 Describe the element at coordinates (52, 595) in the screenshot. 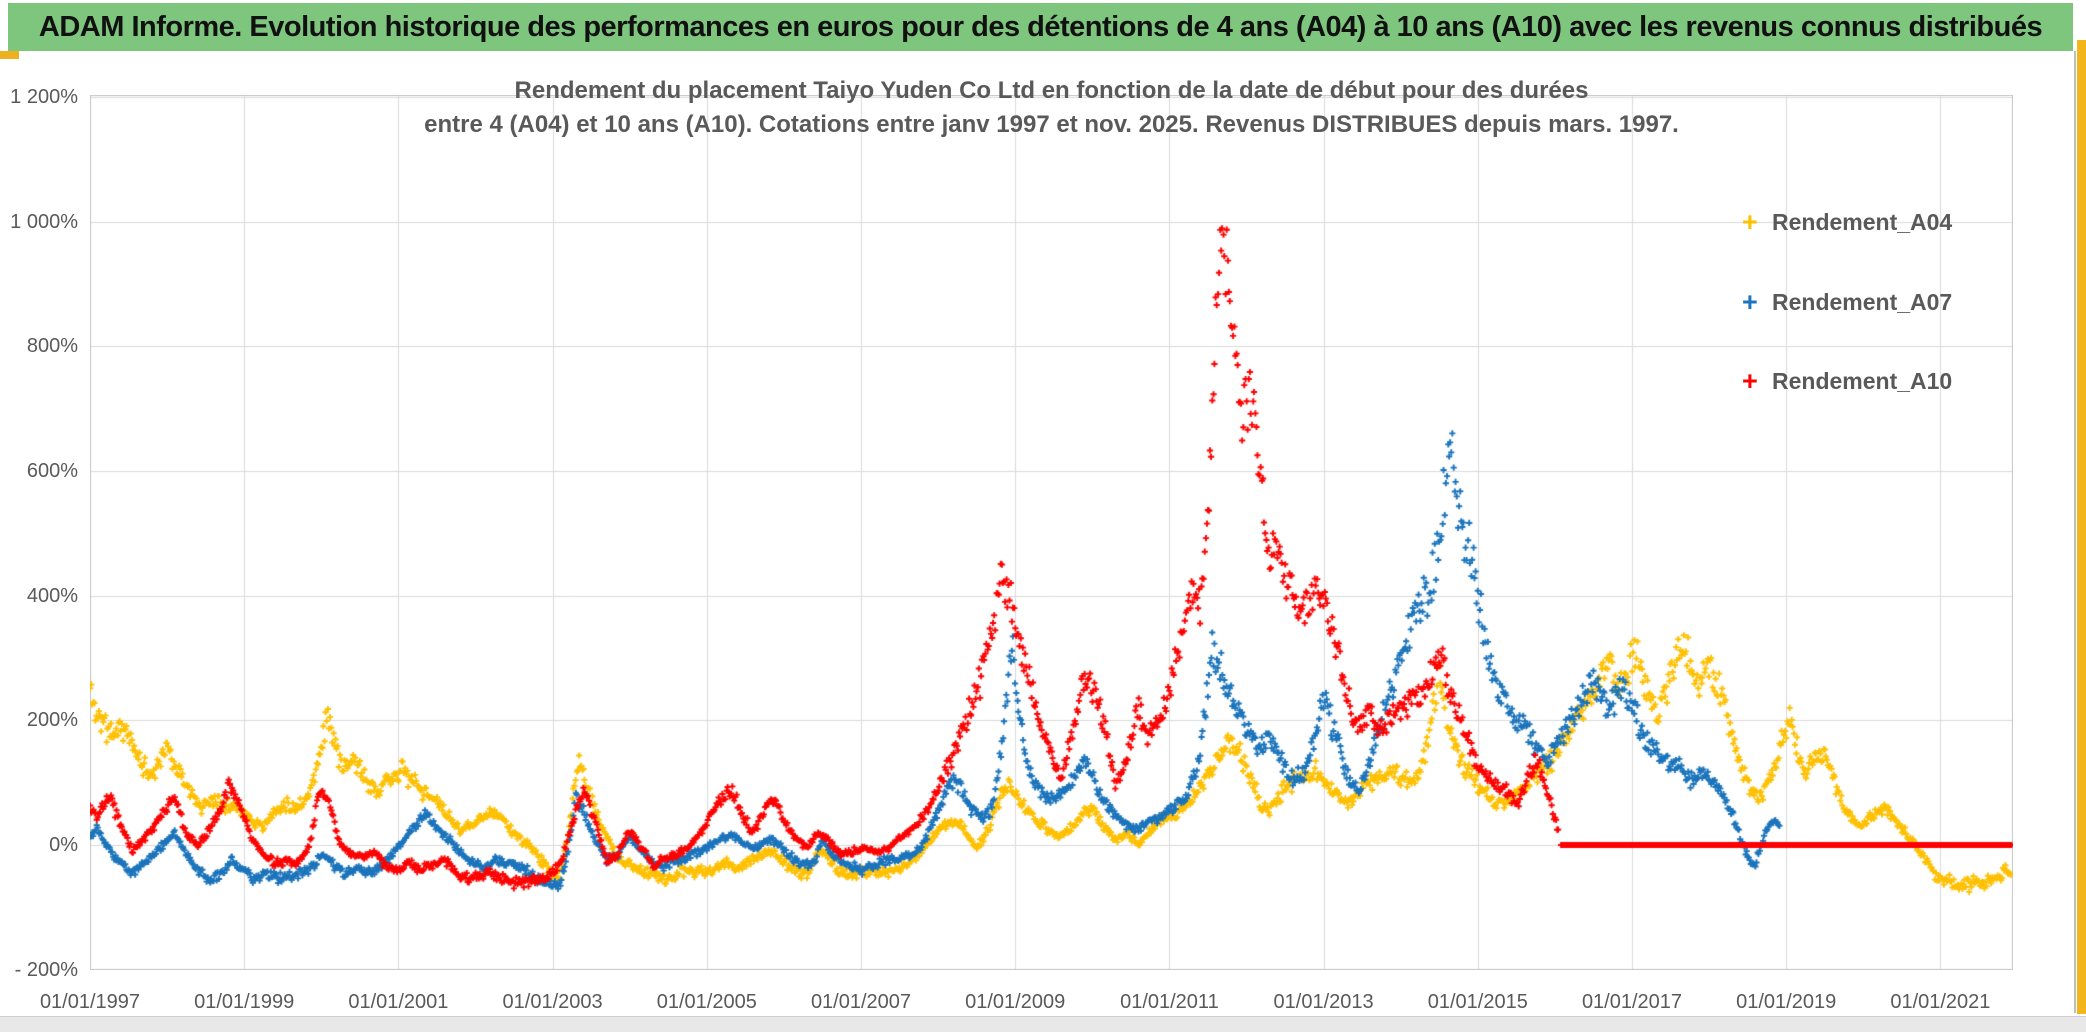

I see `y-tick-label: 400%` at that location.